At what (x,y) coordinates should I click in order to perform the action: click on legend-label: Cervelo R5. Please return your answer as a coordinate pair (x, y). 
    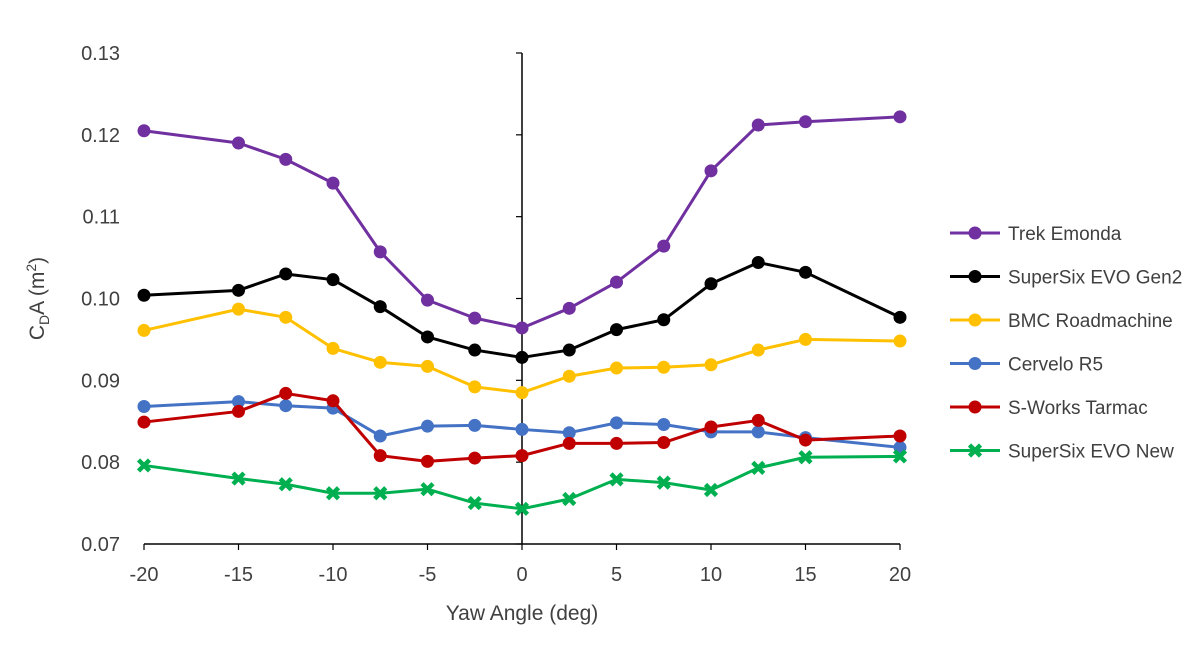
    Looking at the image, I should click on (1055, 365).